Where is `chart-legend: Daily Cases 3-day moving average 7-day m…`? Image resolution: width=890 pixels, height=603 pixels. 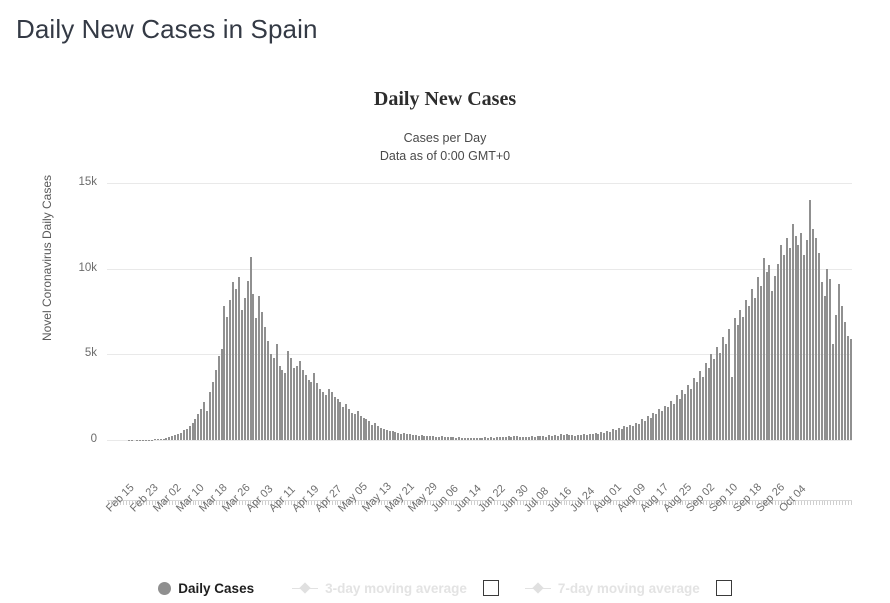 chart-legend: Daily Cases 3-day moving average 7-day m… is located at coordinates (445, 588).